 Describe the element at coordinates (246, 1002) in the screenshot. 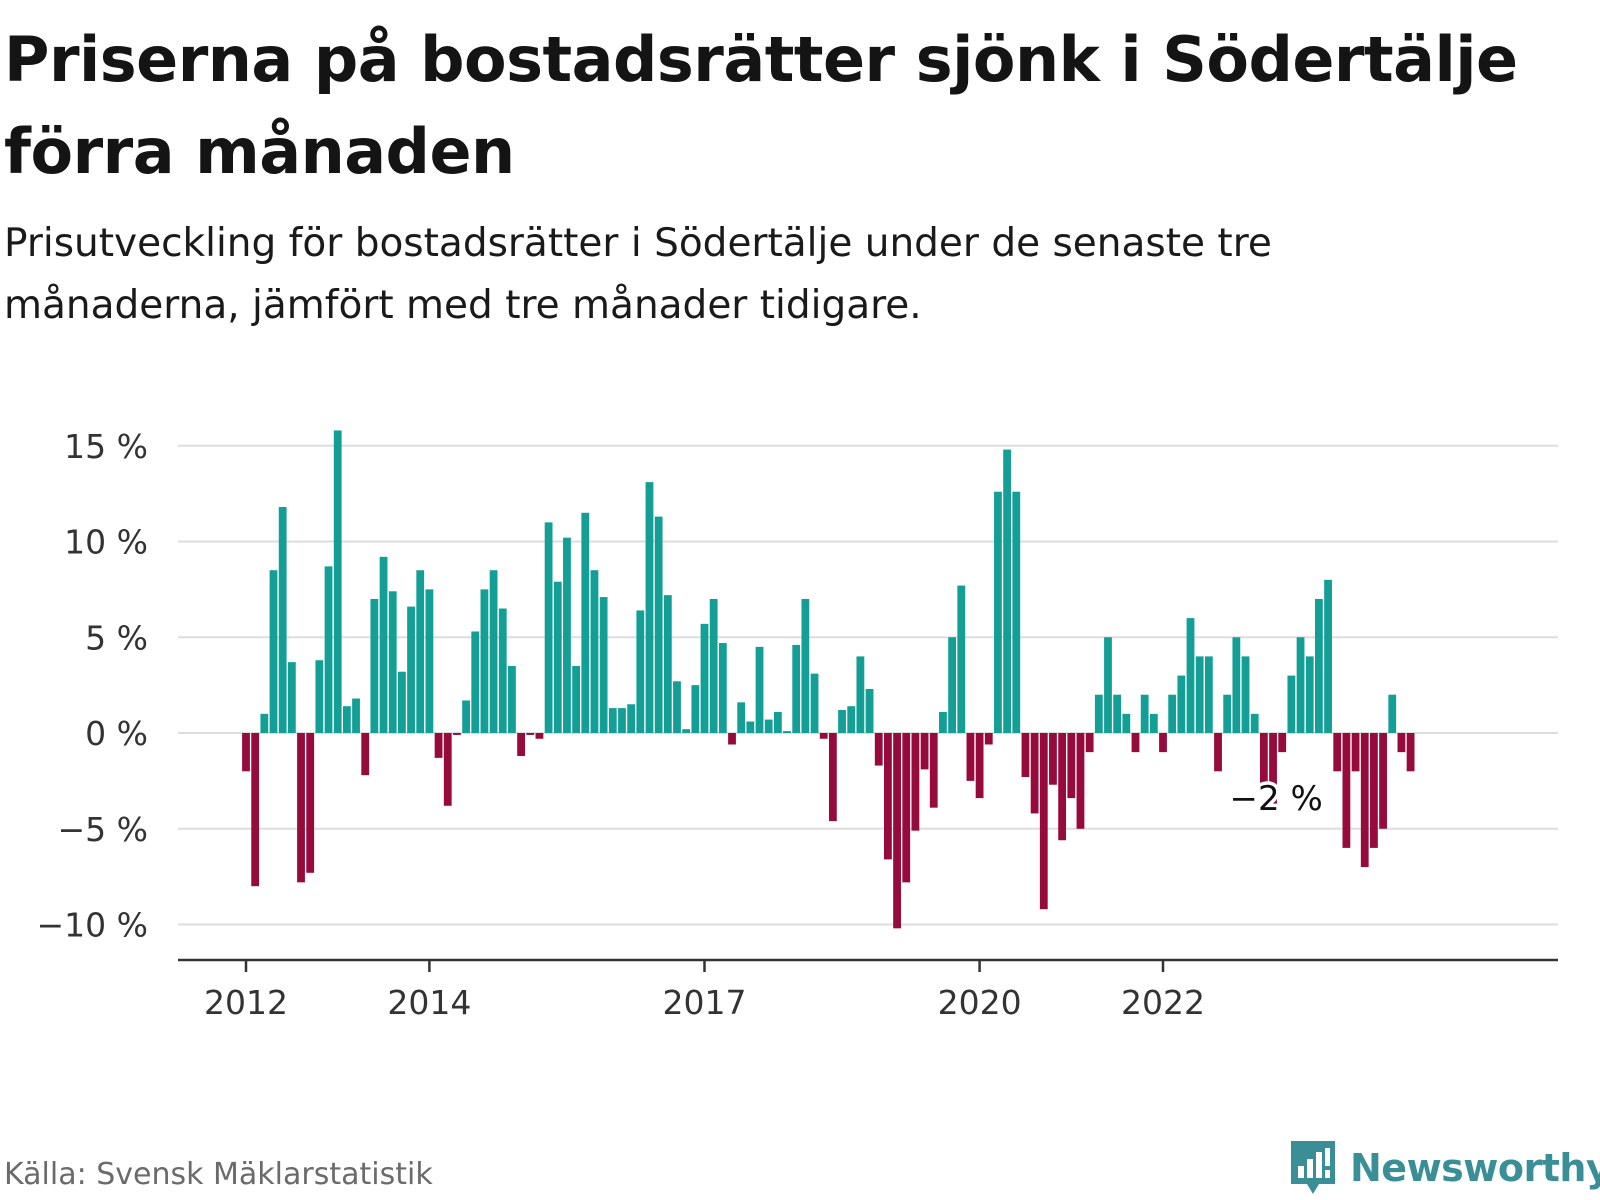

I see `x-tick-label: 2012` at that location.